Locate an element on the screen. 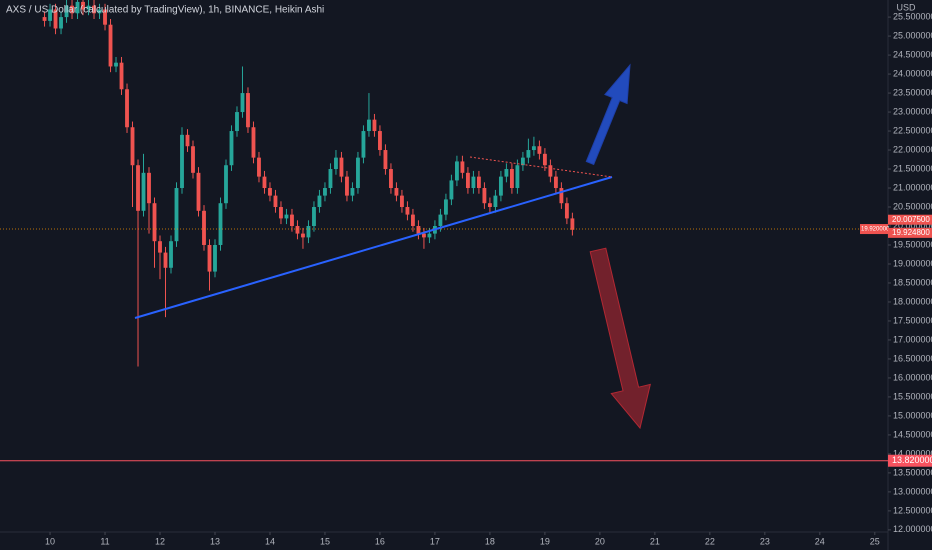 The height and width of the screenshot is (550, 932). y-tick-label: 14.500000 is located at coordinates (912, 434).